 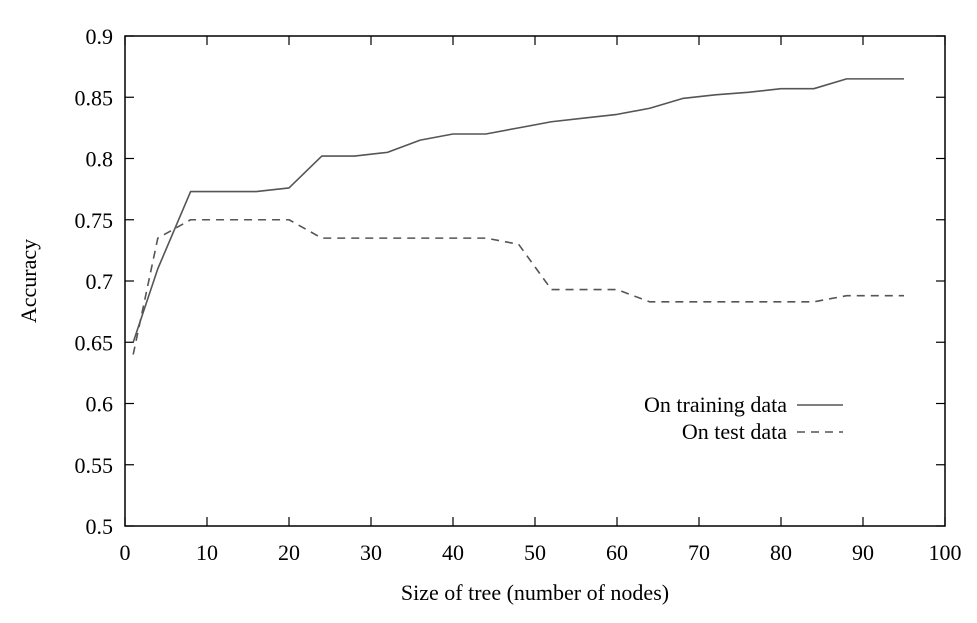 What do you see at coordinates (94, 342) in the screenshot?
I see `y-tick-label: 0.65` at bounding box center [94, 342].